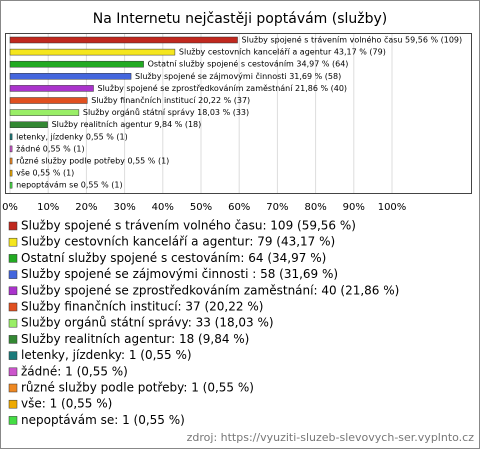  What do you see at coordinates (392, 207) in the screenshot?
I see `x-tick-label: 100%` at bounding box center [392, 207].